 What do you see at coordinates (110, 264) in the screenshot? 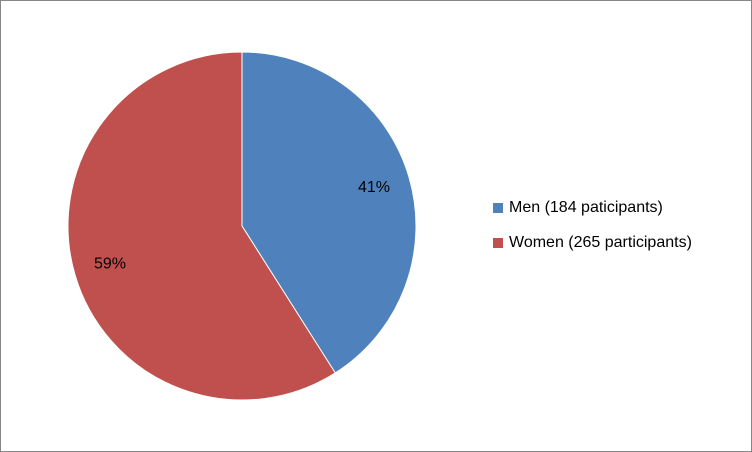
I see `data-label: 59%` at bounding box center [110, 264].